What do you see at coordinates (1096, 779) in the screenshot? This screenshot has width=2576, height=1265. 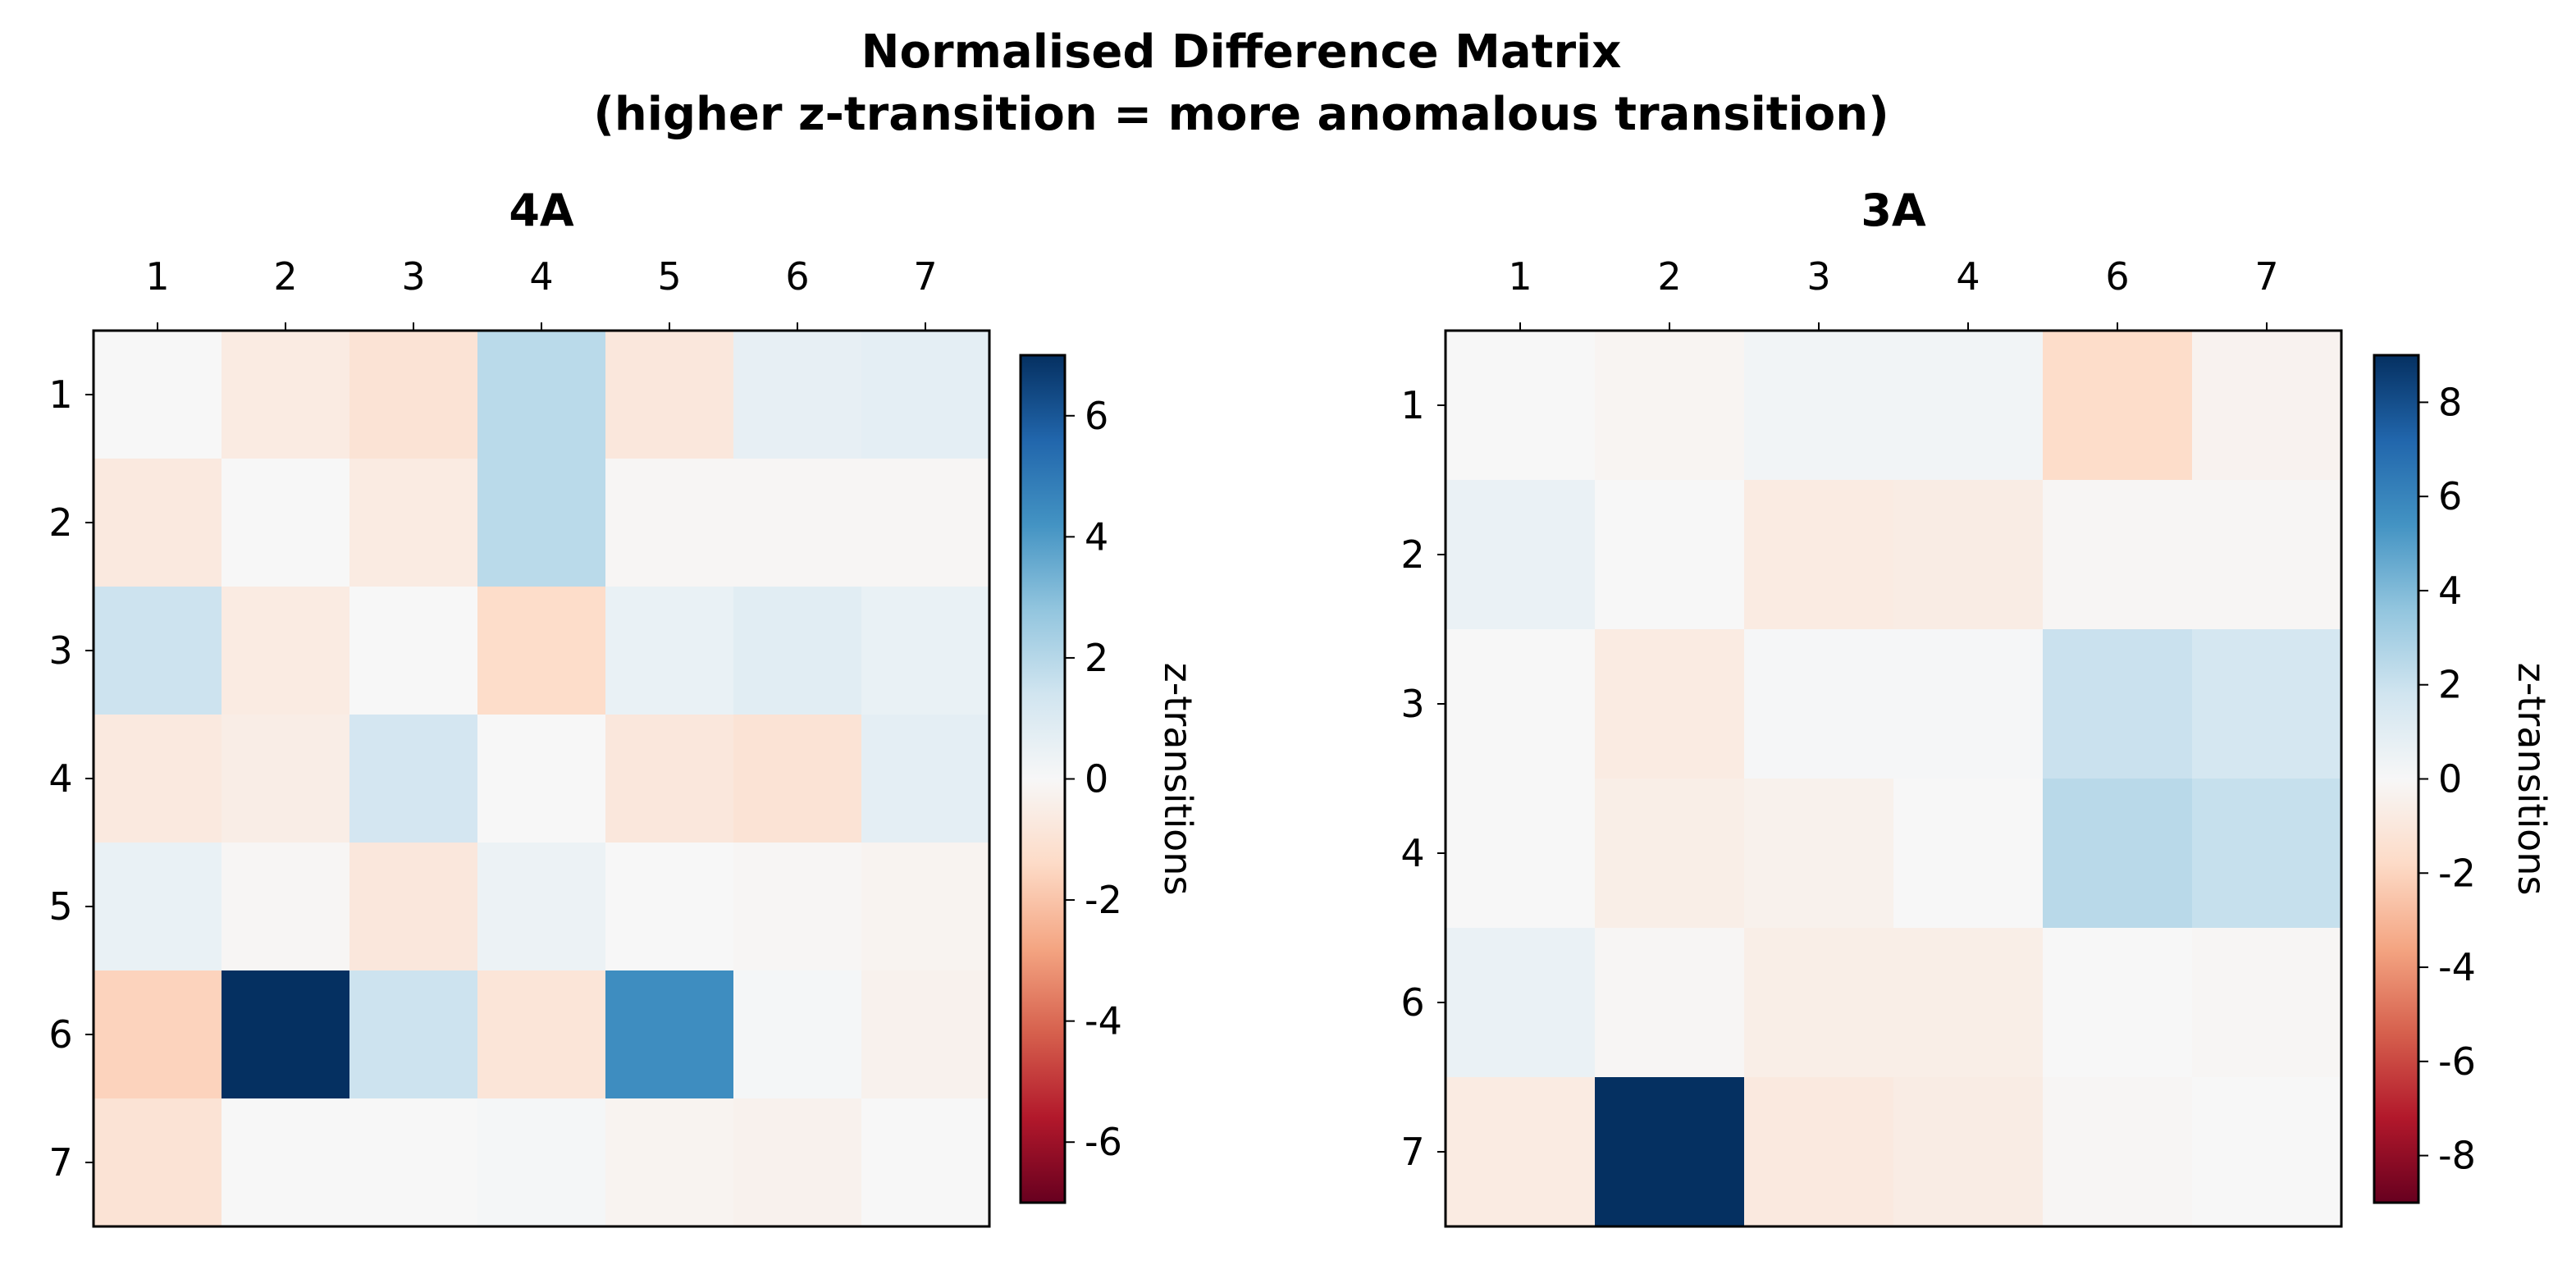 I see `colorbar-tick-label: 0` at bounding box center [1096, 779].